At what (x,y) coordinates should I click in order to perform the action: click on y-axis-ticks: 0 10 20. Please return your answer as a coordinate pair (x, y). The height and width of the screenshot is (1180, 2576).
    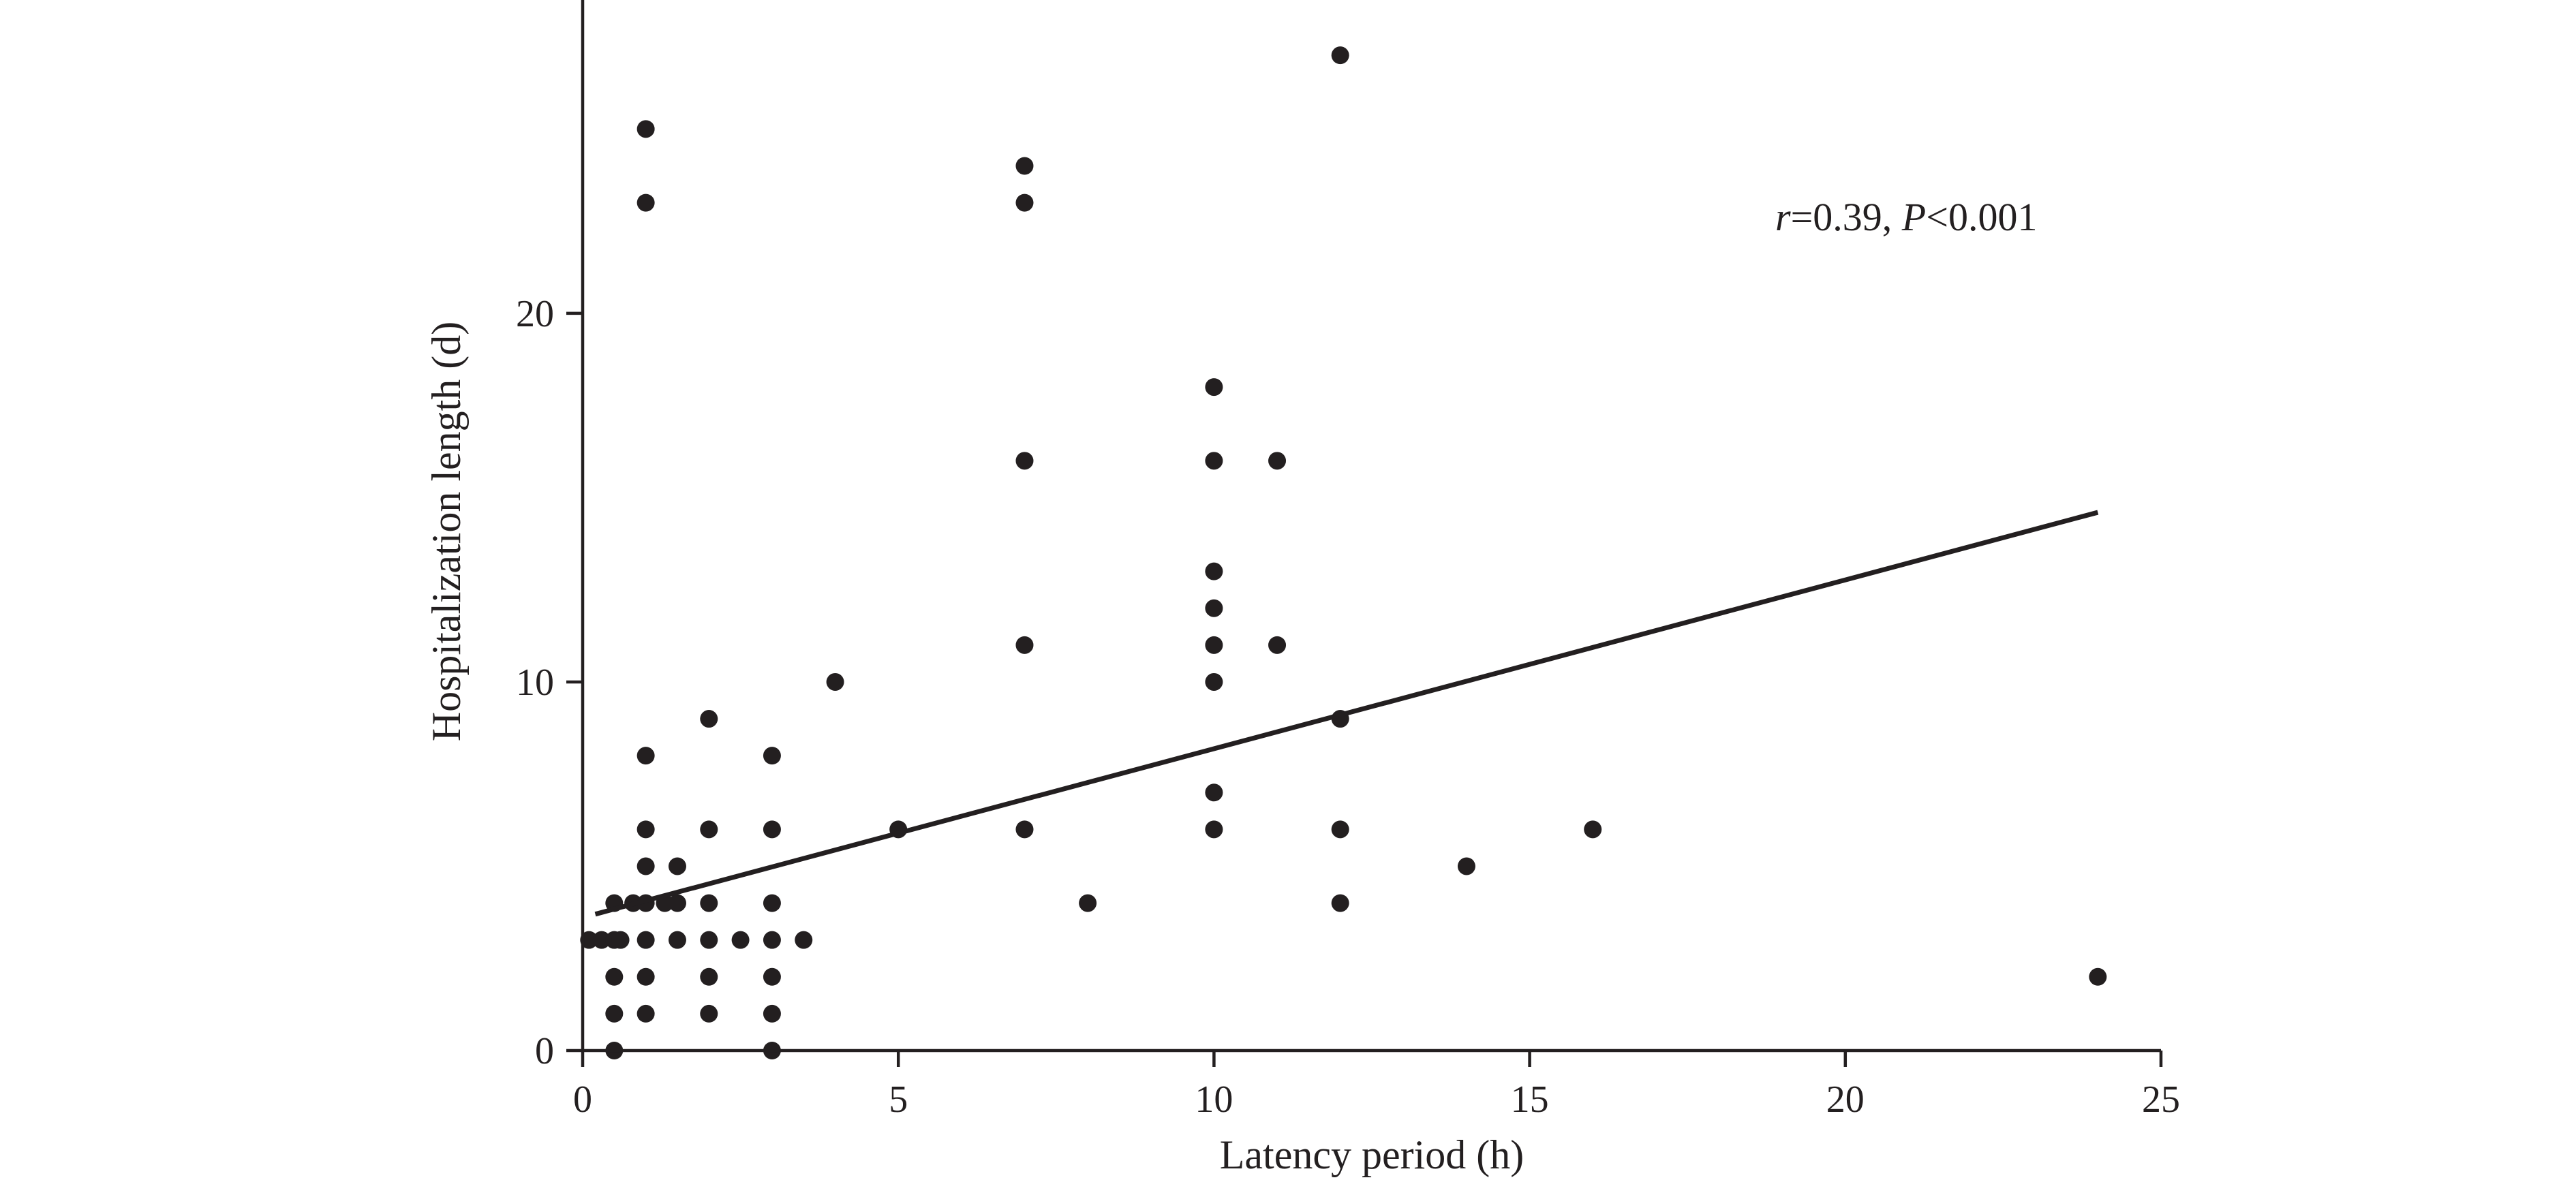
    Looking at the image, I should click on (549, 683).